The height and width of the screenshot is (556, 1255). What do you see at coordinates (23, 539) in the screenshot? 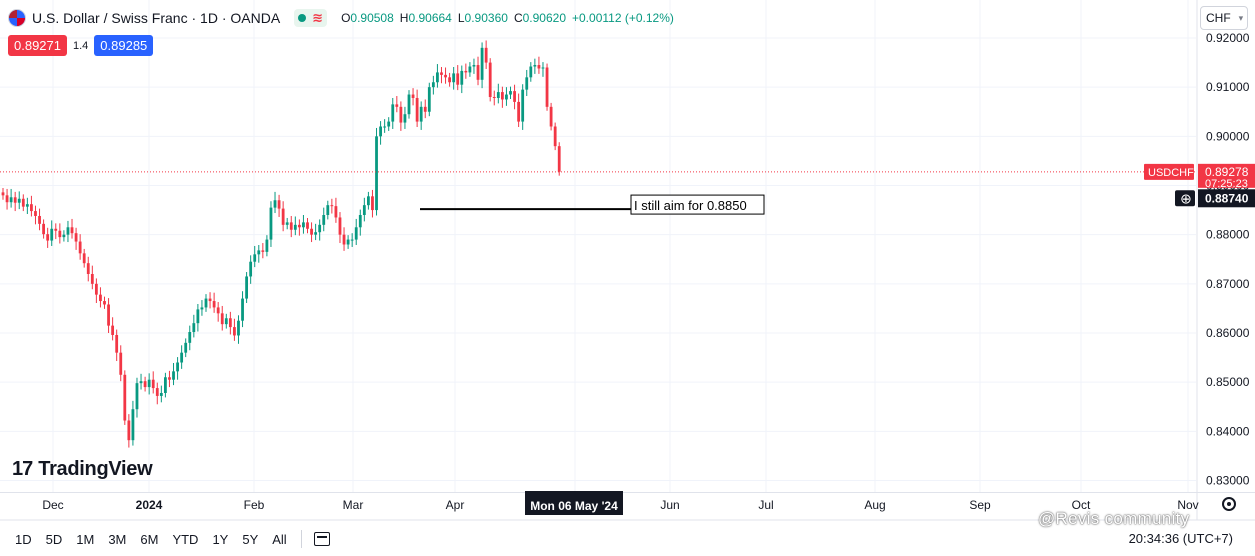
I see `timeframe-1d: 1D` at bounding box center [23, 539].